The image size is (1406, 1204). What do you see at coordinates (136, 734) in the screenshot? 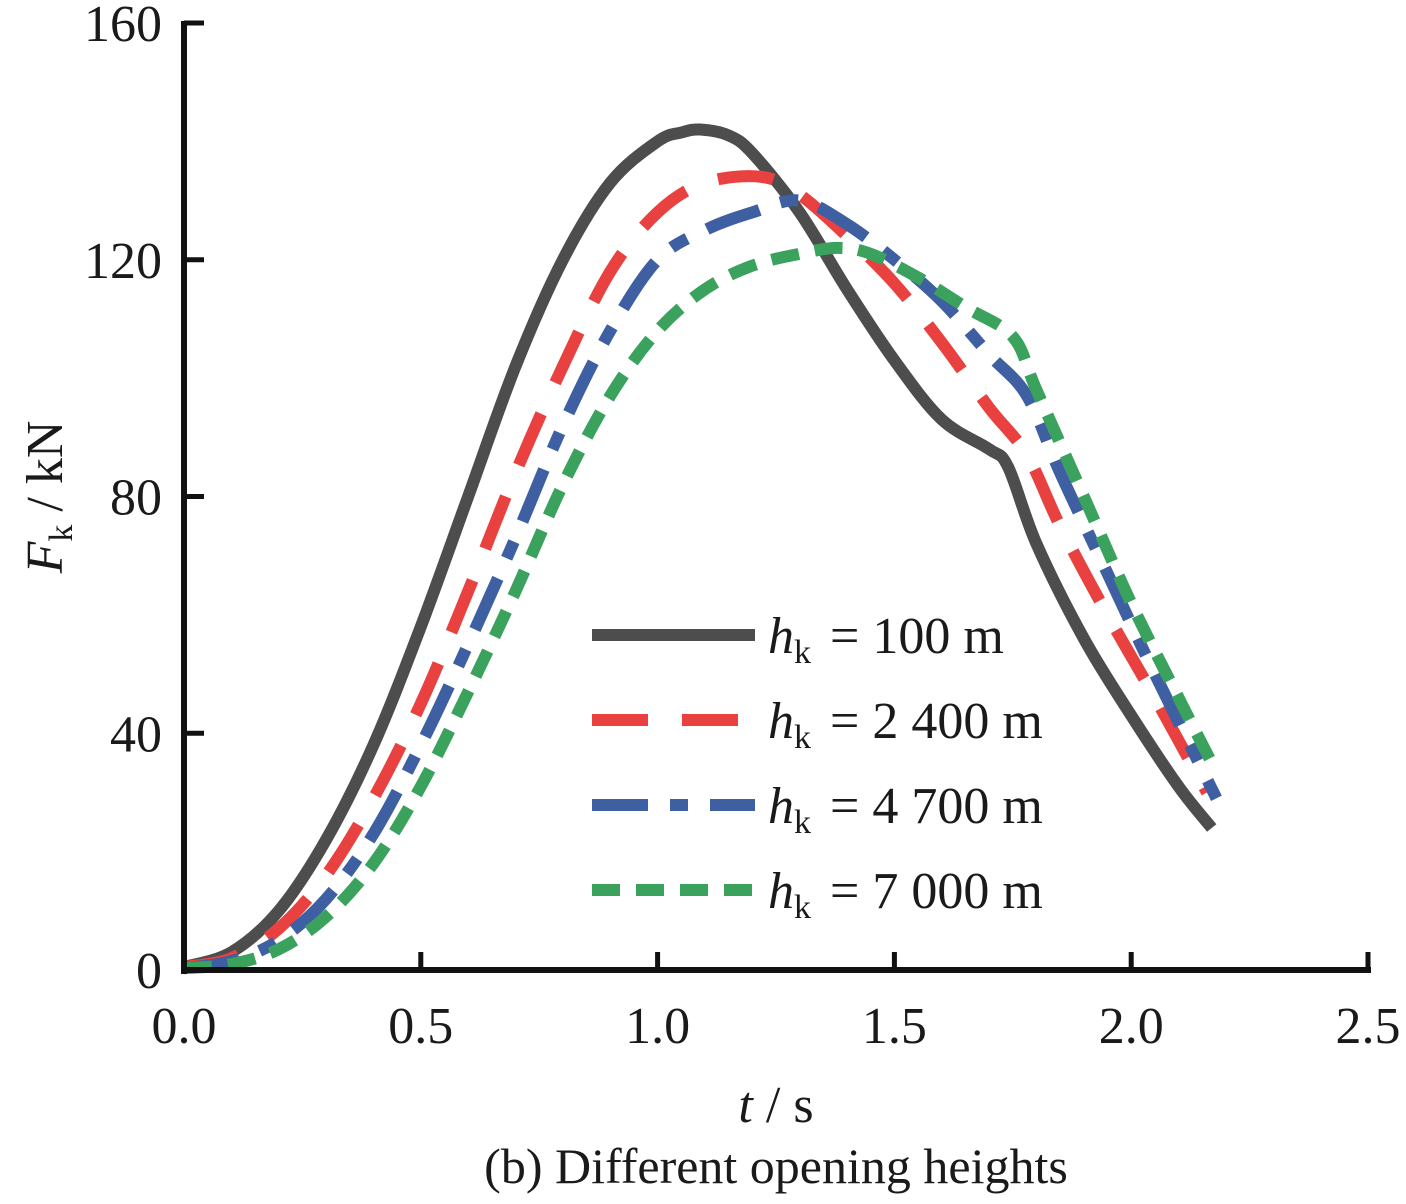
I see `y-tick-label: 40` at bounding box center [136, 734].